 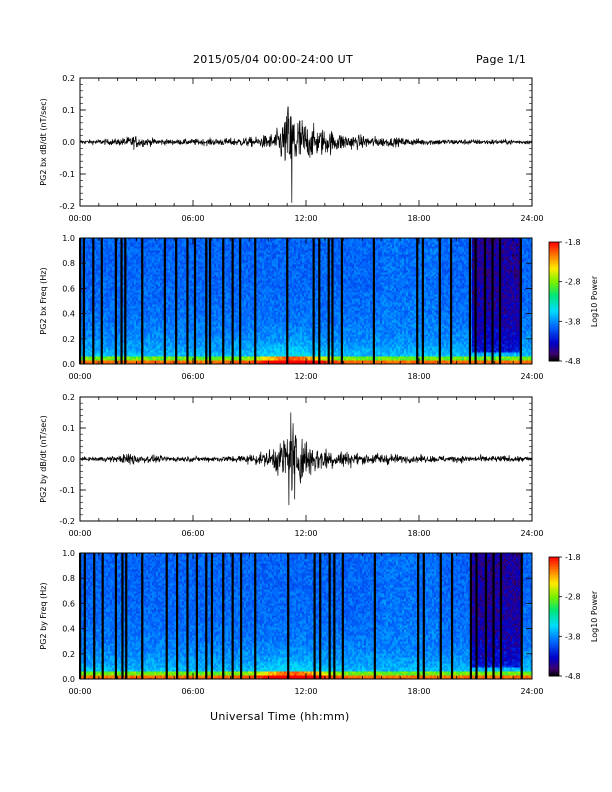 I want to click on colorbar-tick-label: -2.8, so click(x=573, y=597).